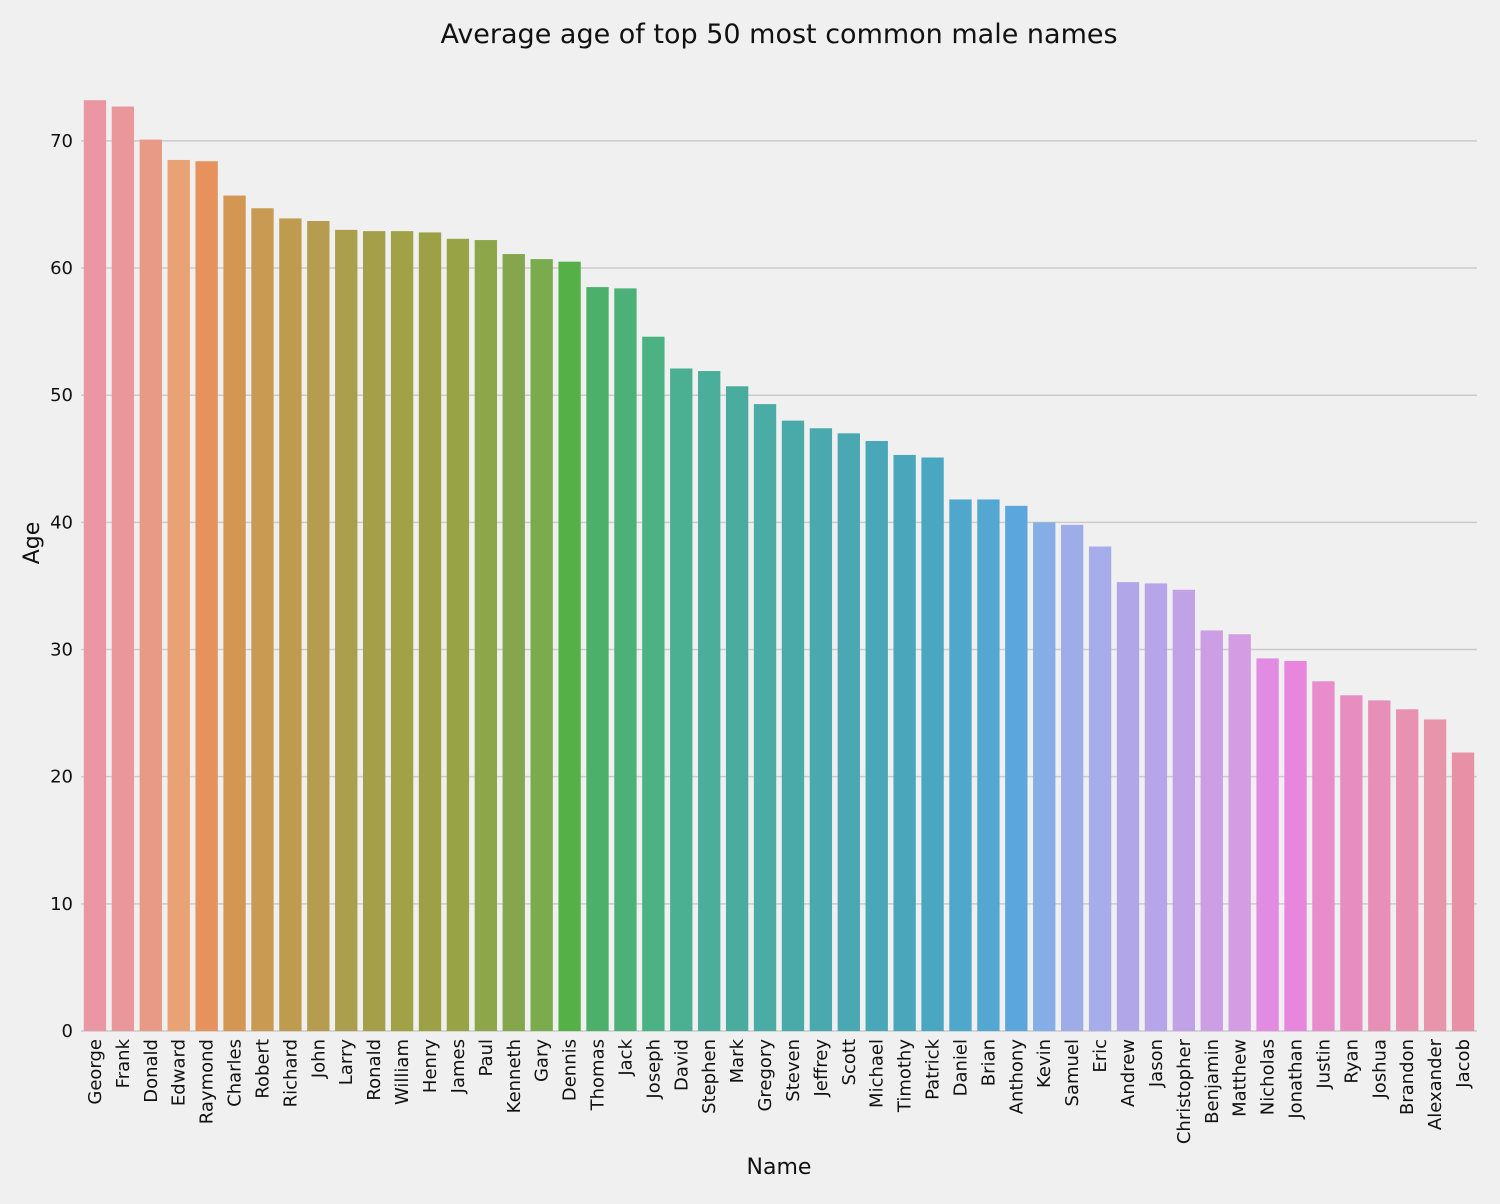  Describe the element at coordinates (150, 585) in the screenshot. I see `bar-donald` at that location.